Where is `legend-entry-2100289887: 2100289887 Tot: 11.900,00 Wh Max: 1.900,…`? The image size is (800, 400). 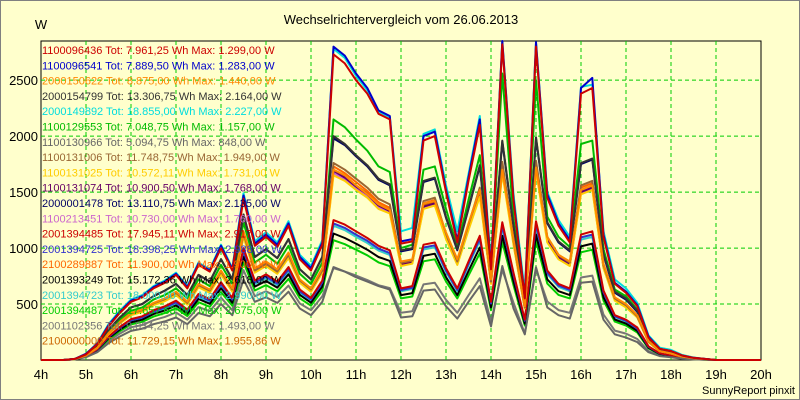
legend-entry-2100289887: 2100289887 Tot: 11.900,00 Wh Max: 1.900,… is located at coordinates (161, 265).